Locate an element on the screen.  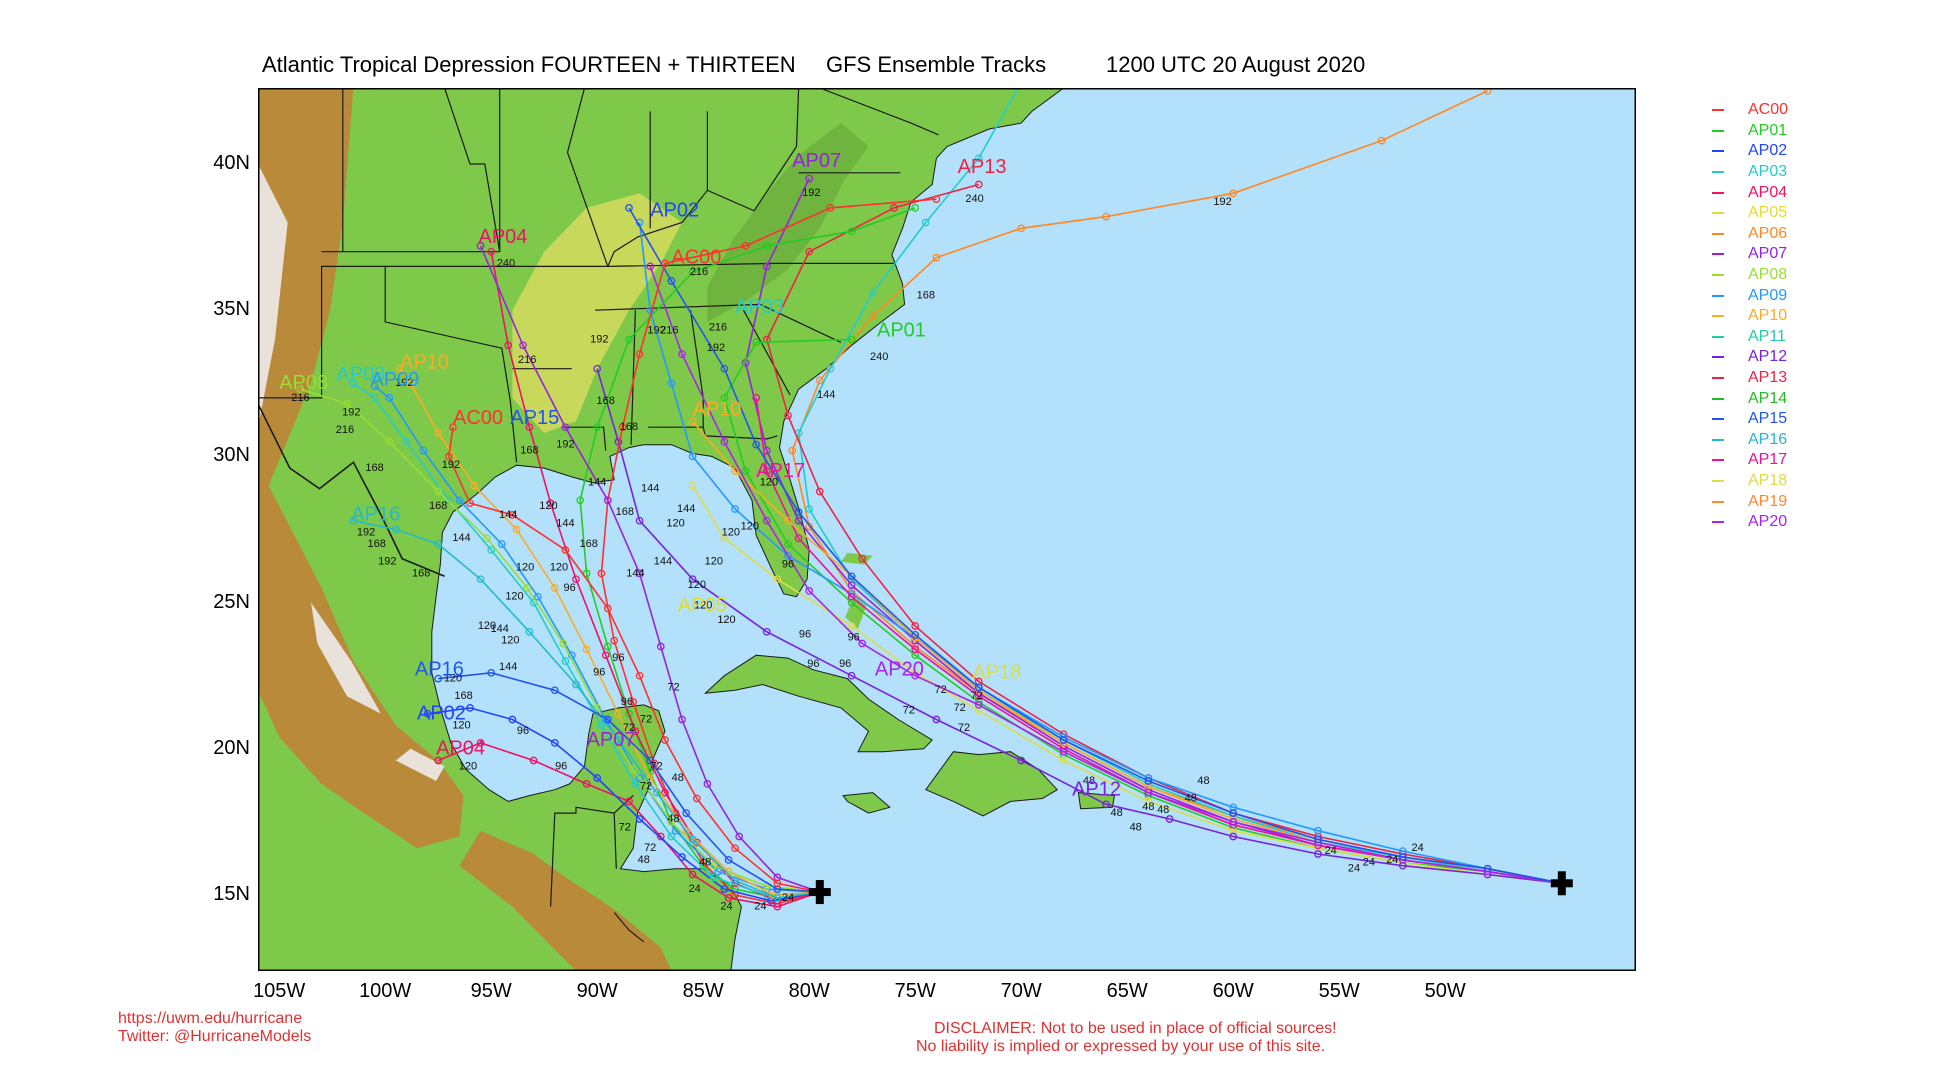
border-al-ga is located at coordinates (676, 369).